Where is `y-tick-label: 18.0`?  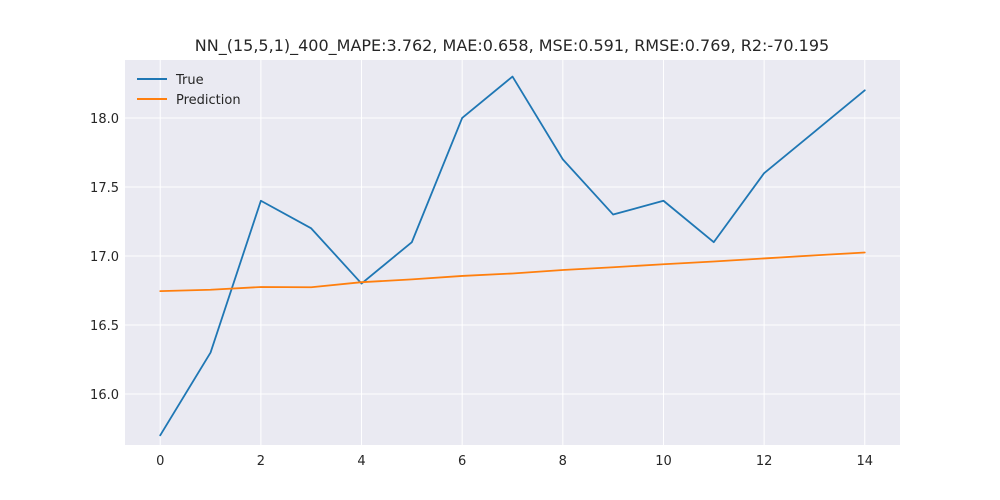 y-tick-label: 18.0 is located at coordinates (104, 119).